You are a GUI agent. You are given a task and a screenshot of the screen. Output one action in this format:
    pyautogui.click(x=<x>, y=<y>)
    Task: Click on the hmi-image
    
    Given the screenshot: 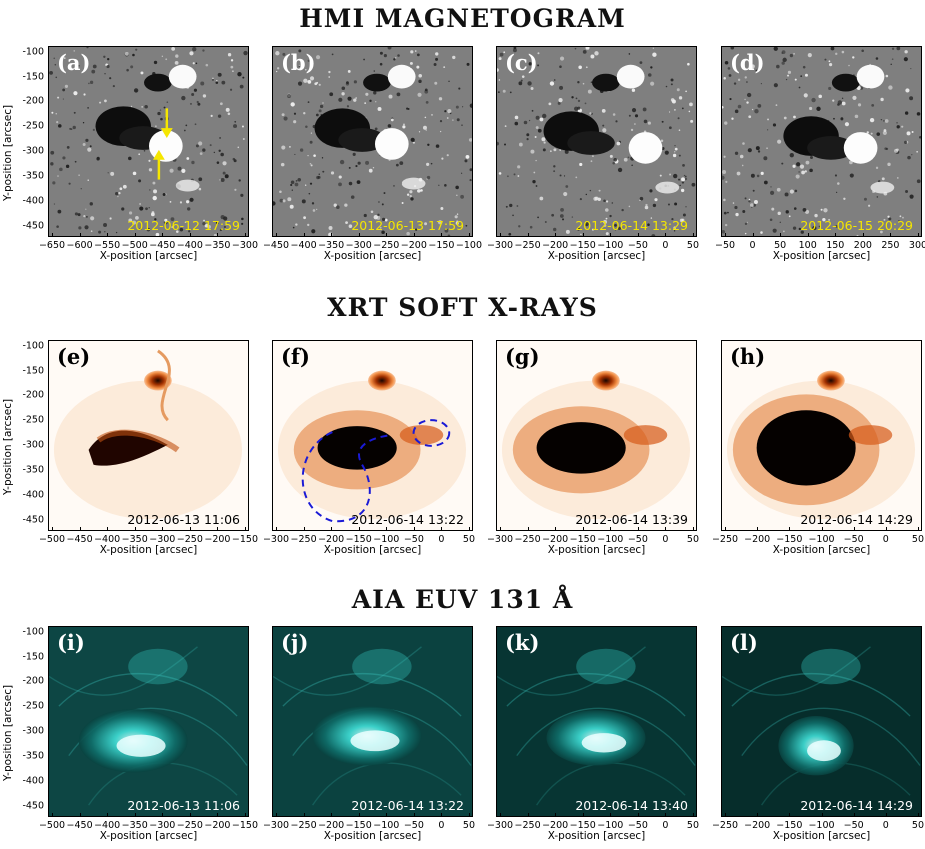 What is the action you would take?
    pyautogui.click(x=148, y=141)
    